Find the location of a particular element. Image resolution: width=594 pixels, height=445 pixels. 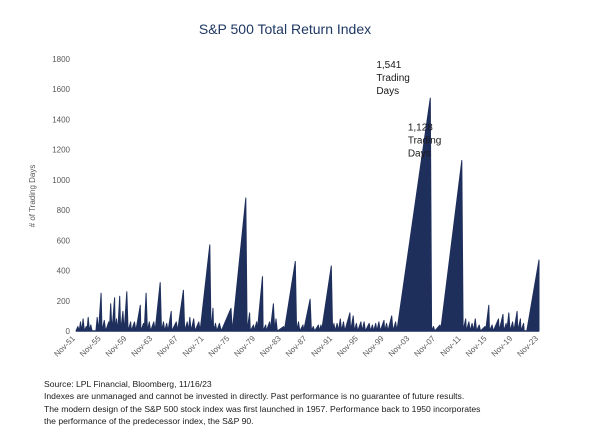

chart-title: S&P 500 Total Return Index is located at coordinates (285, 29).